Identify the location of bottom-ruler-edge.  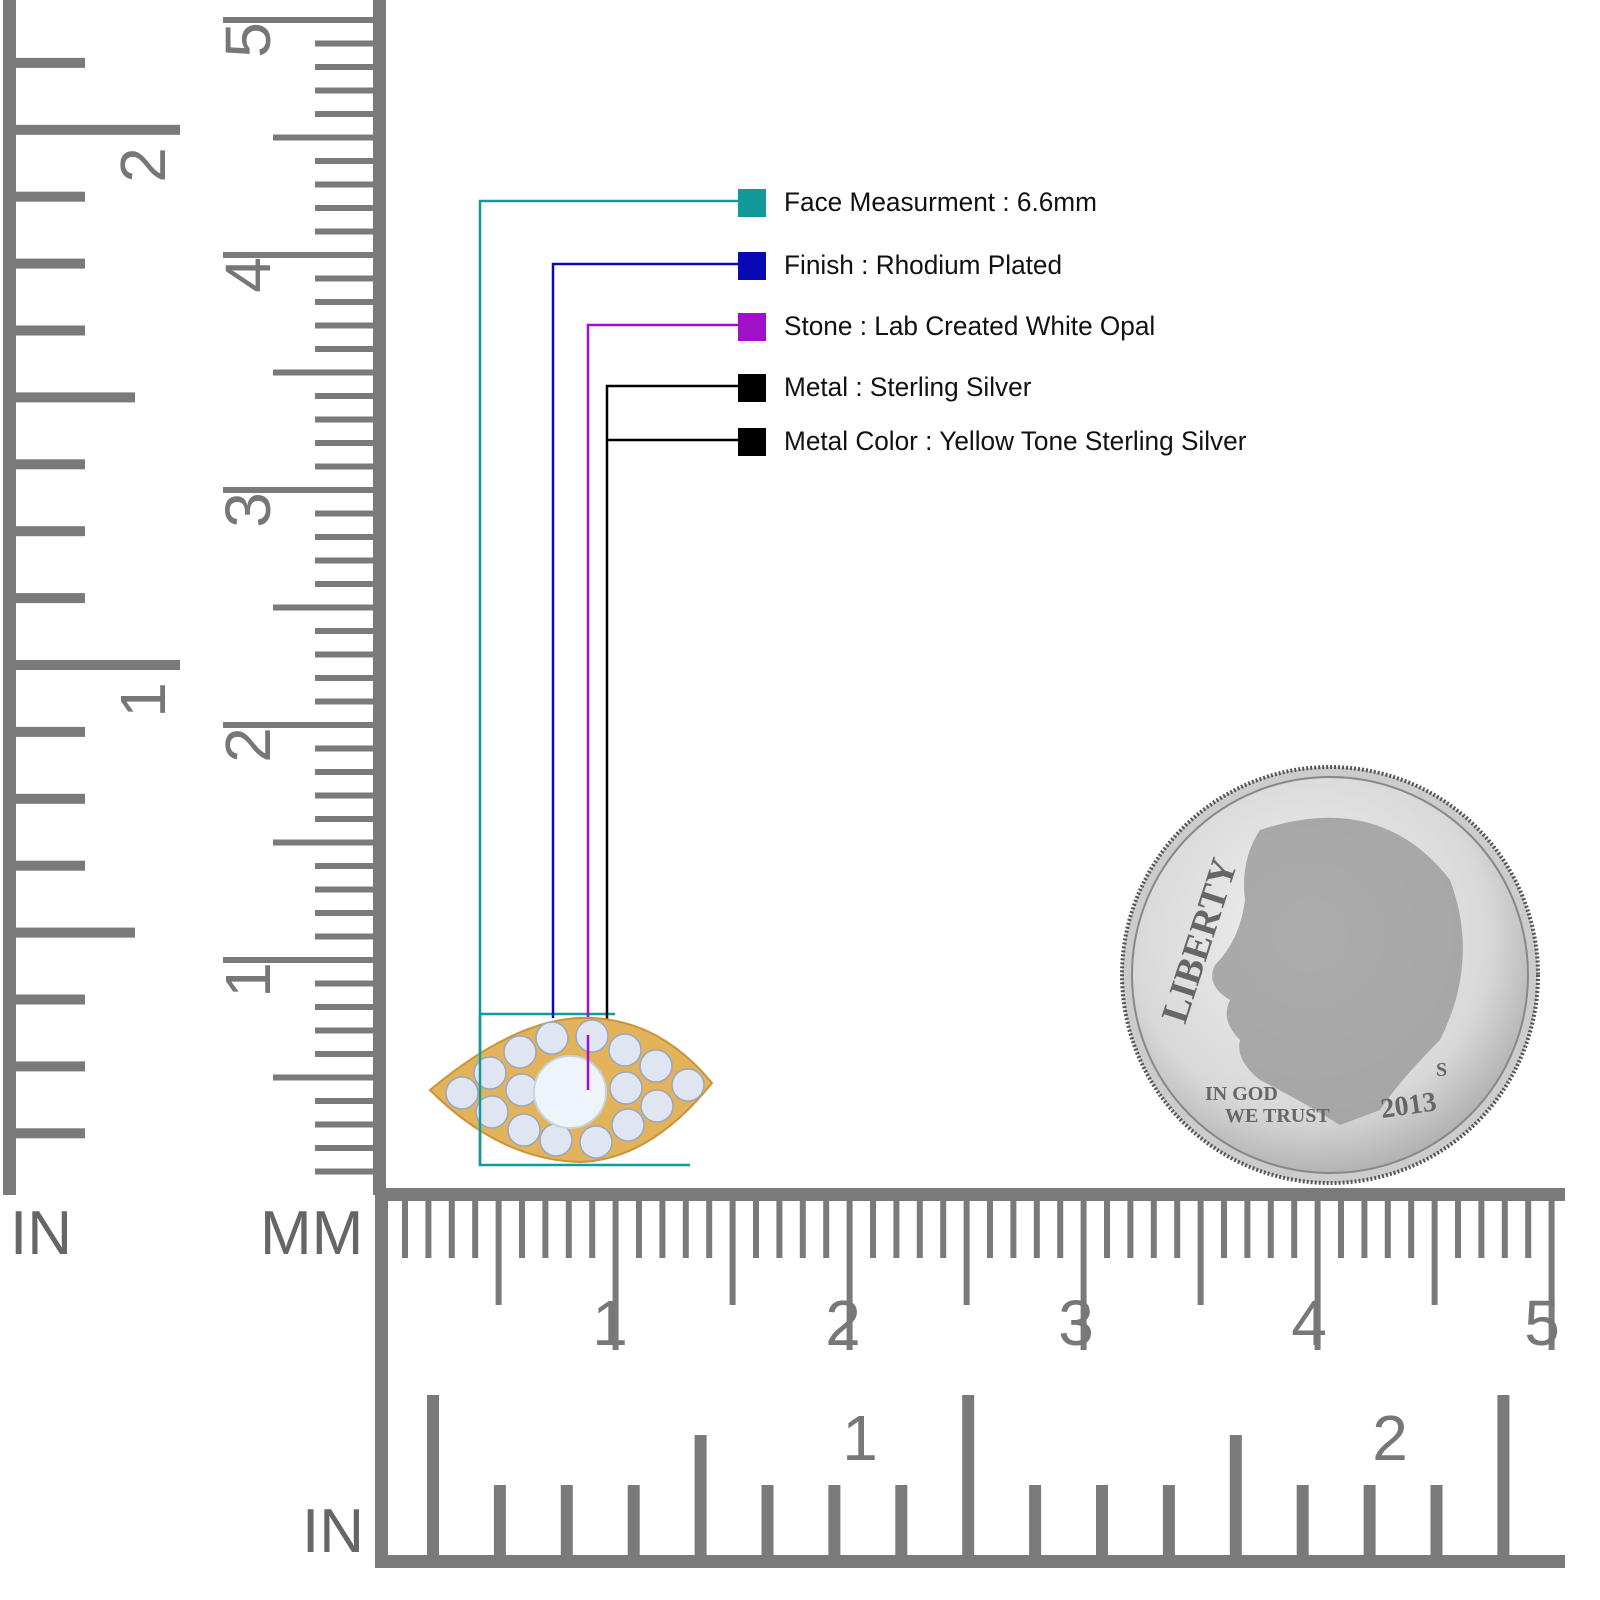
(970, 1561).